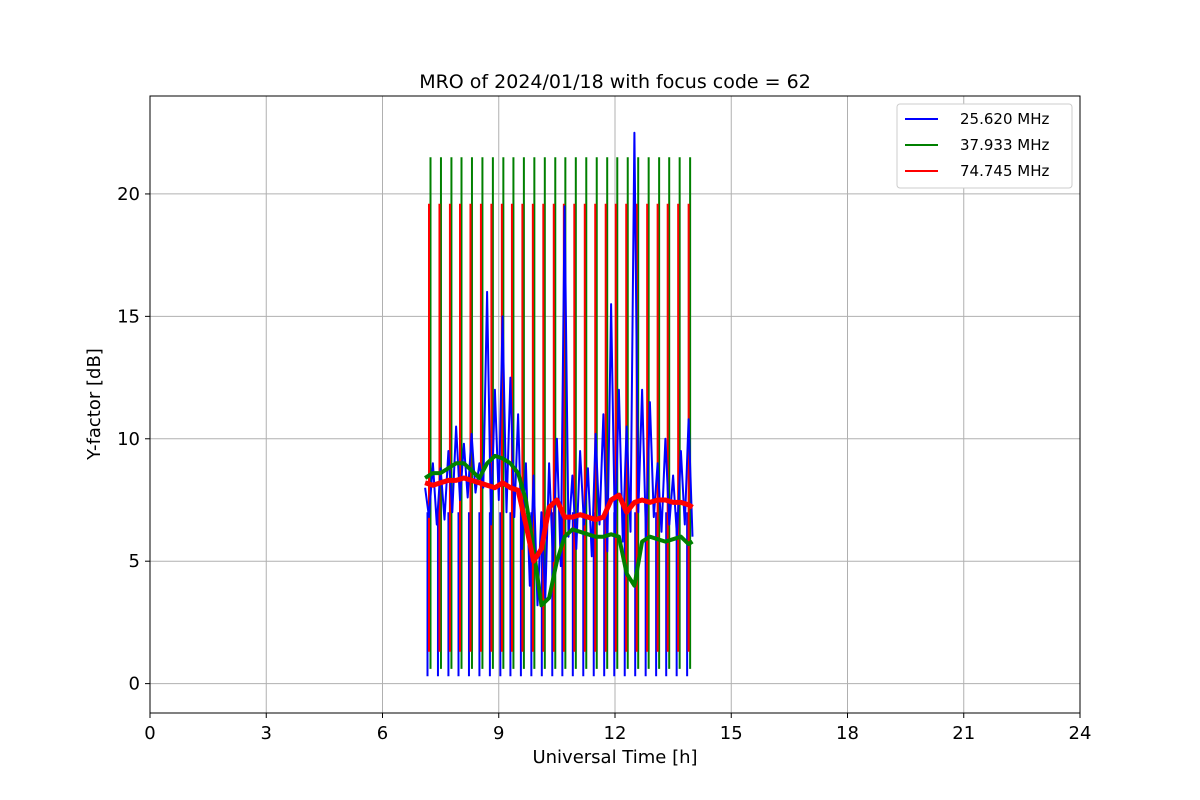 The width and height of the screenshot is (1200, 800). Describe the element at coordinates (1004, 119) in the screenshot. I see `legend-label-1: 25.620 MHz` at that location.